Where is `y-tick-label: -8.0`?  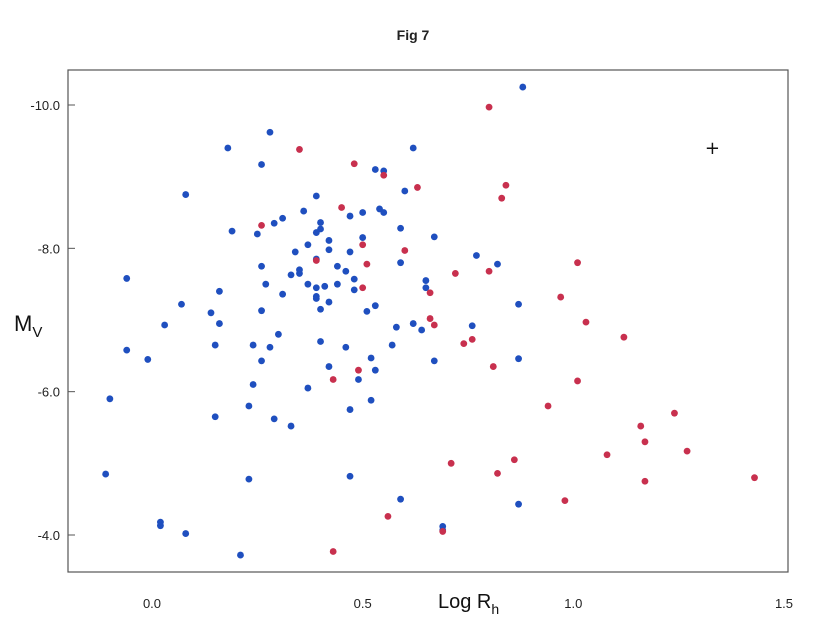 y-tick-label: -8.0 is located at coordinates (49, 248).